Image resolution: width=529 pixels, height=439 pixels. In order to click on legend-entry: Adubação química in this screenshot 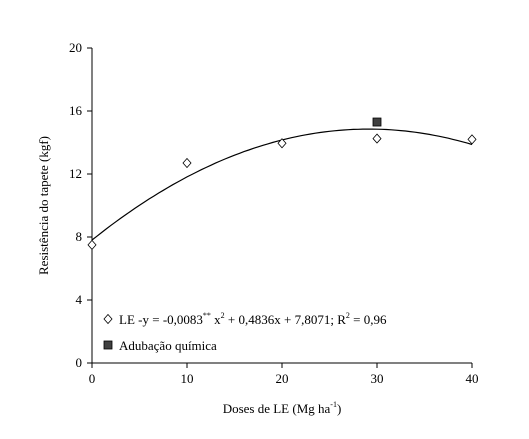, I will do `click(168, 345)`.